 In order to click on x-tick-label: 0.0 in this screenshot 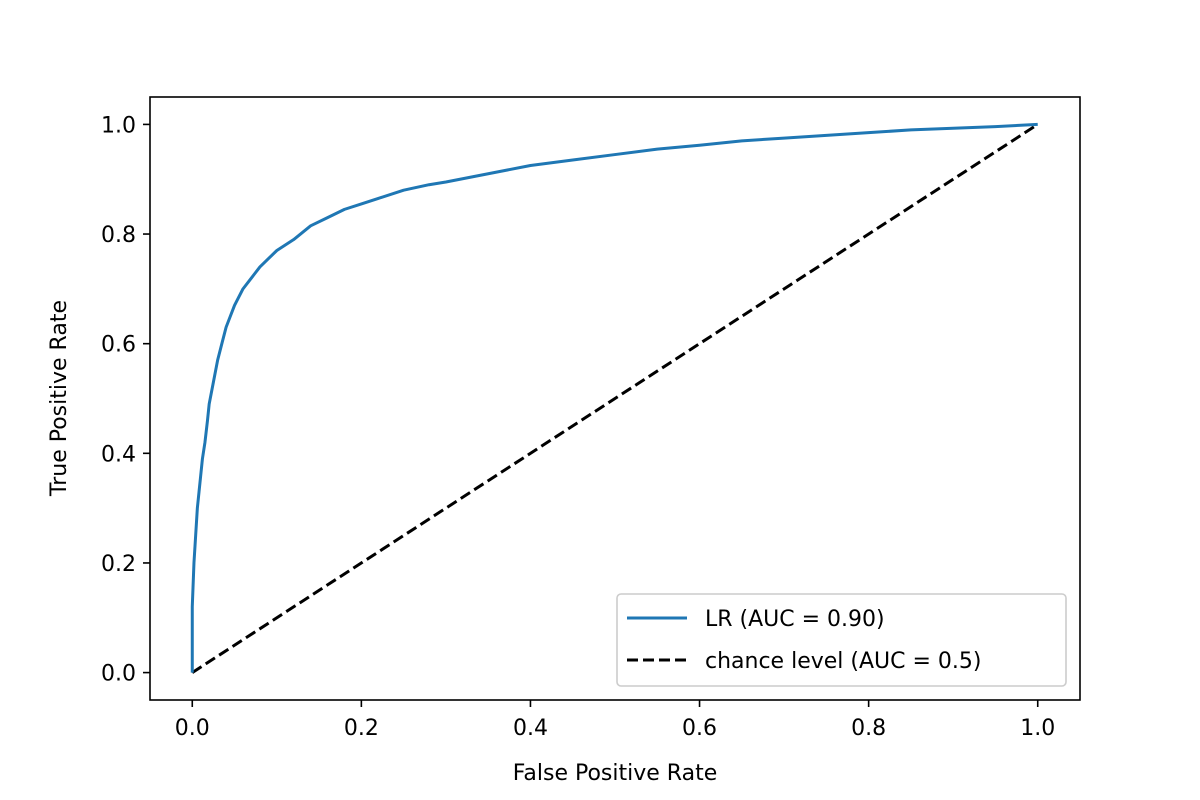, I will do `click(192, 728)`.